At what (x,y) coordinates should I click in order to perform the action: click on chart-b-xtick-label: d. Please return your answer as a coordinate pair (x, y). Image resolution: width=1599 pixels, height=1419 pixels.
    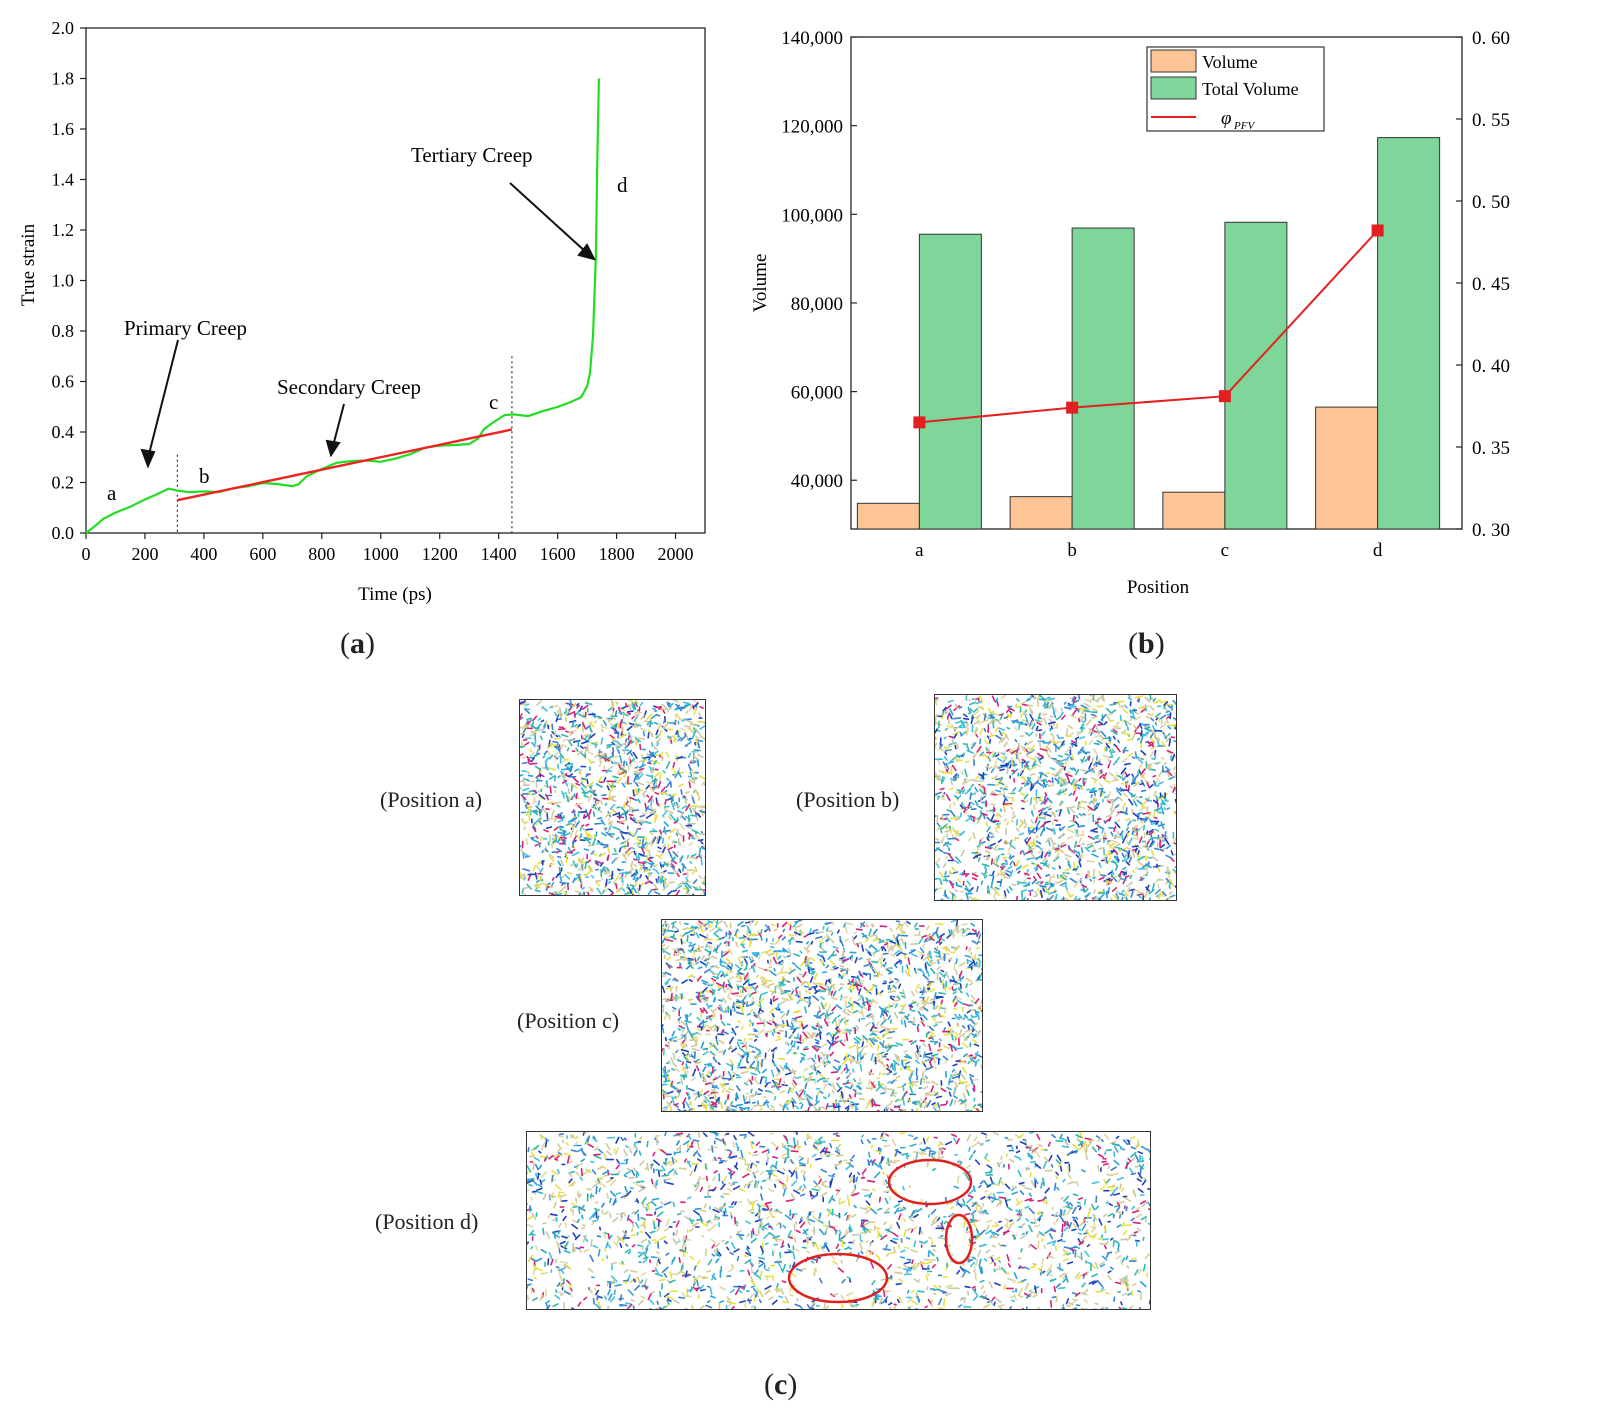
    Looking at the image, I should click on (1378, 550).